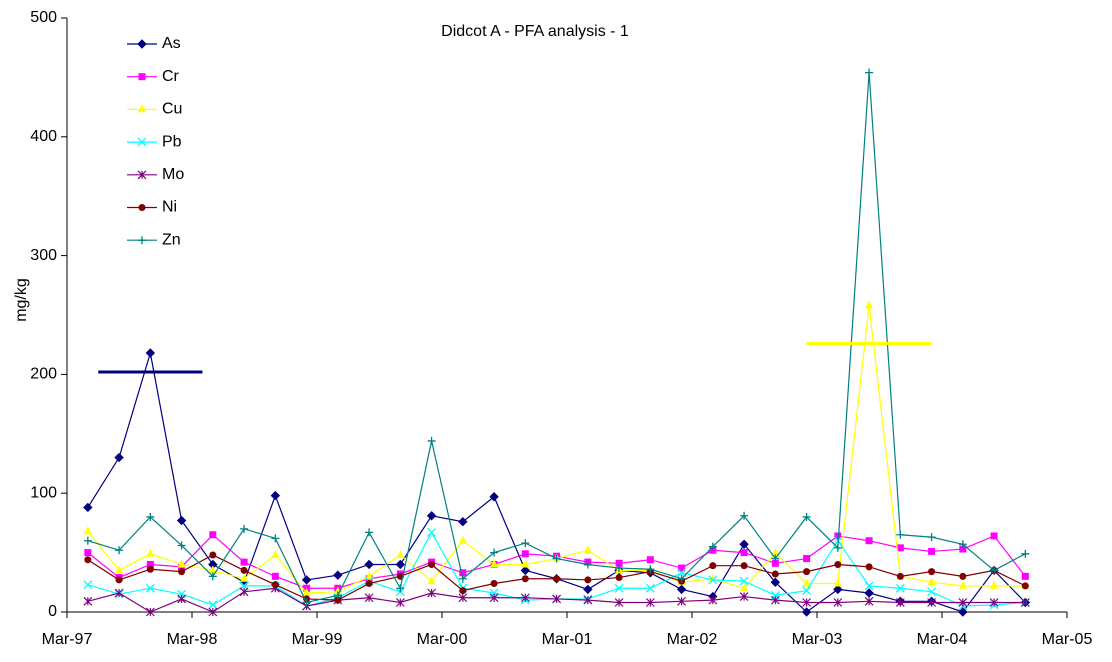 The image size is (1112, 662). Describe the element at coordinates (567, 639) in the screenshot. I see `x-tick-label: Mar-01` at that location.